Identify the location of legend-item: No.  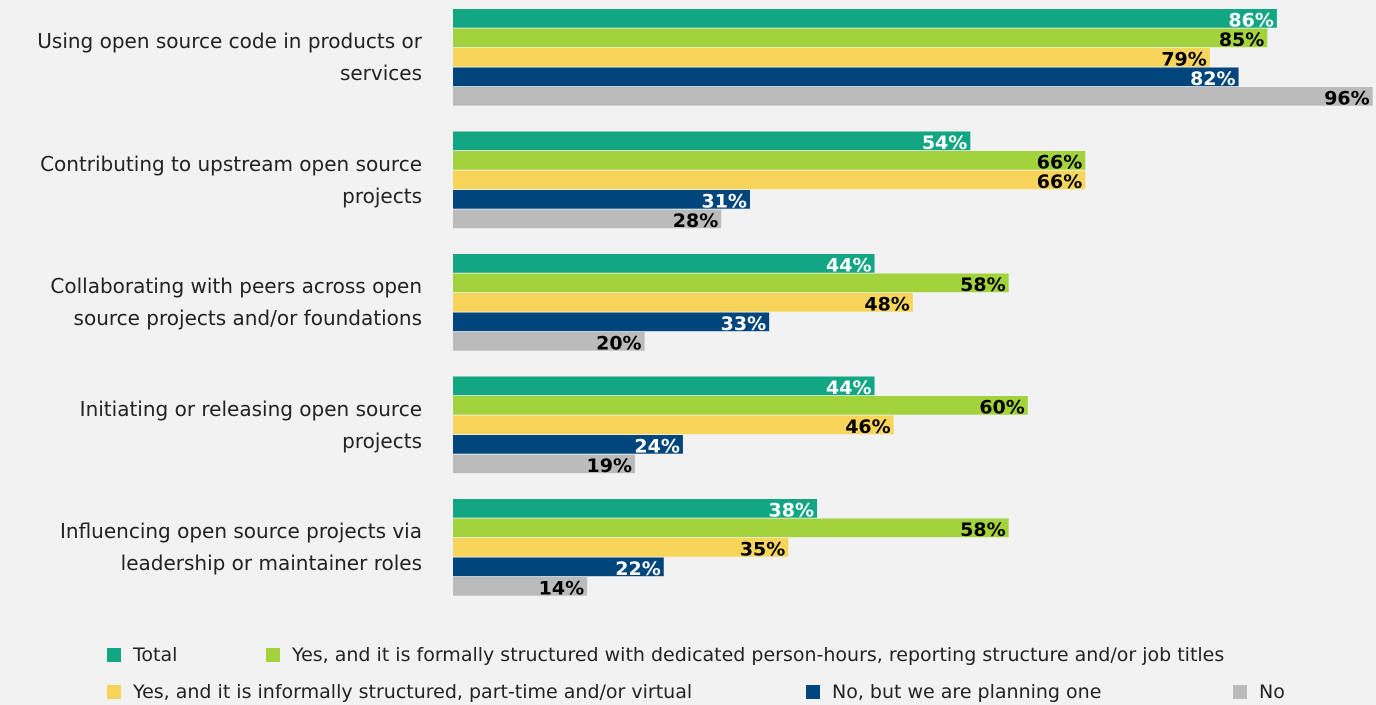
(1259, 692).